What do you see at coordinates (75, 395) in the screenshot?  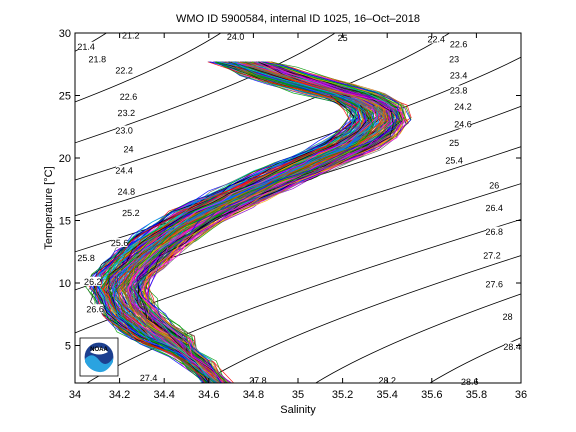 I see `x-tick-label: 34` at bounding box center [75, 395].